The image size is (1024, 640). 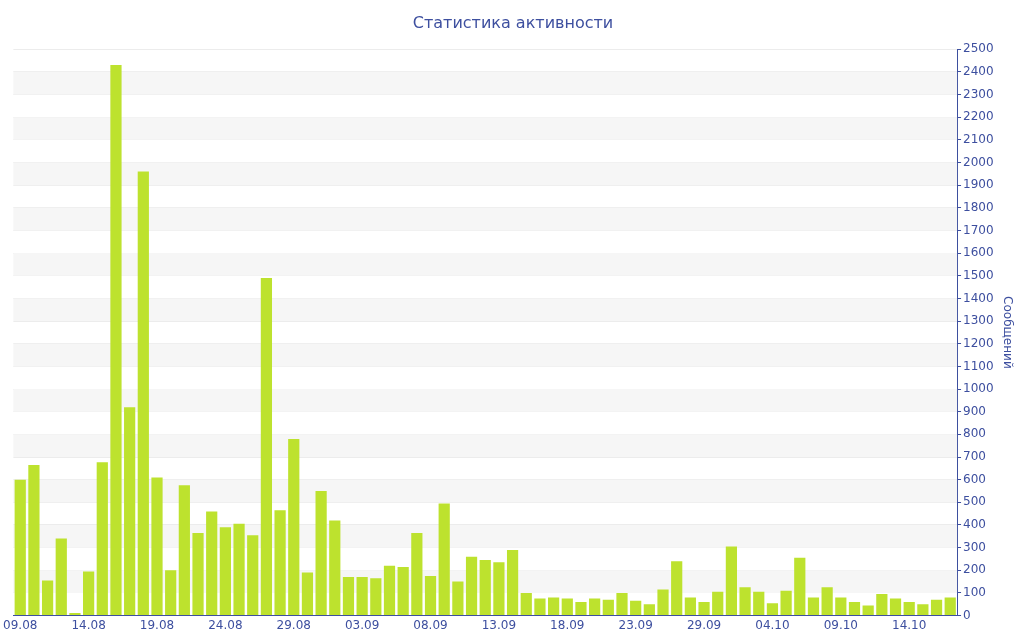 I want to click on x-tick-label: 08.09, so click(x=430, y=624).